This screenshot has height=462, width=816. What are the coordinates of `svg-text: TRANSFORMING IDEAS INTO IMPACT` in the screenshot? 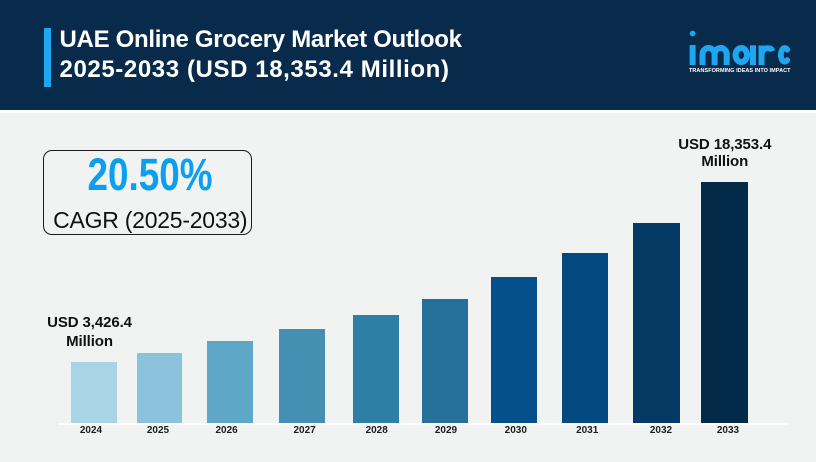 It's located at (740, 71).